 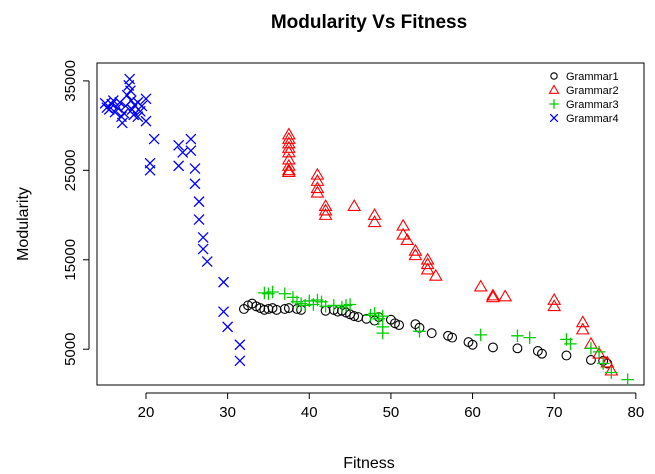 I want to click on series-grammar4, so click(x=172, y=220).